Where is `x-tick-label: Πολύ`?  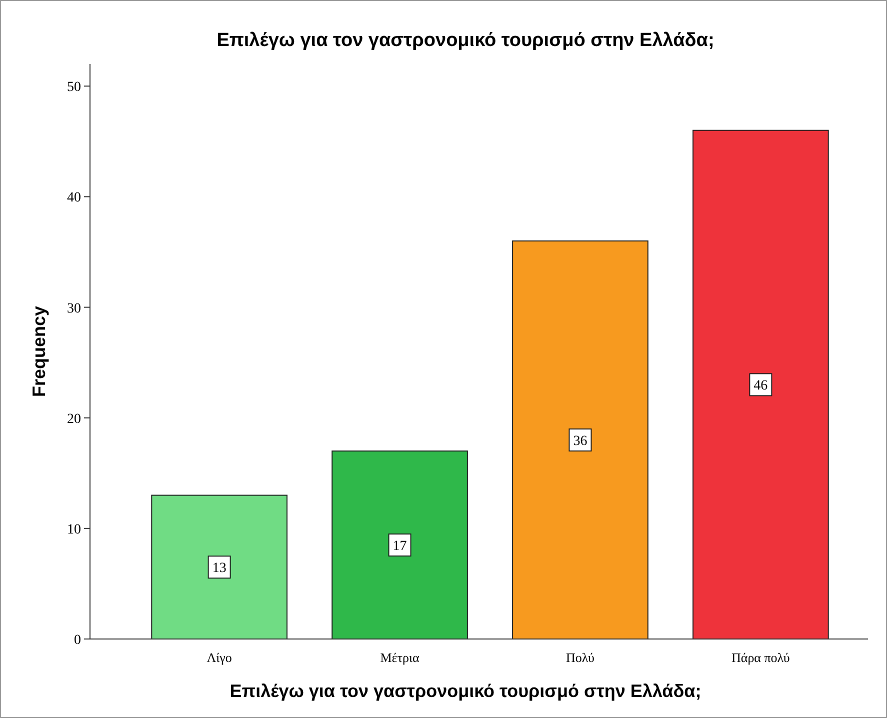
x-tick-label: Πολύ is located at coordinates (580, 657).